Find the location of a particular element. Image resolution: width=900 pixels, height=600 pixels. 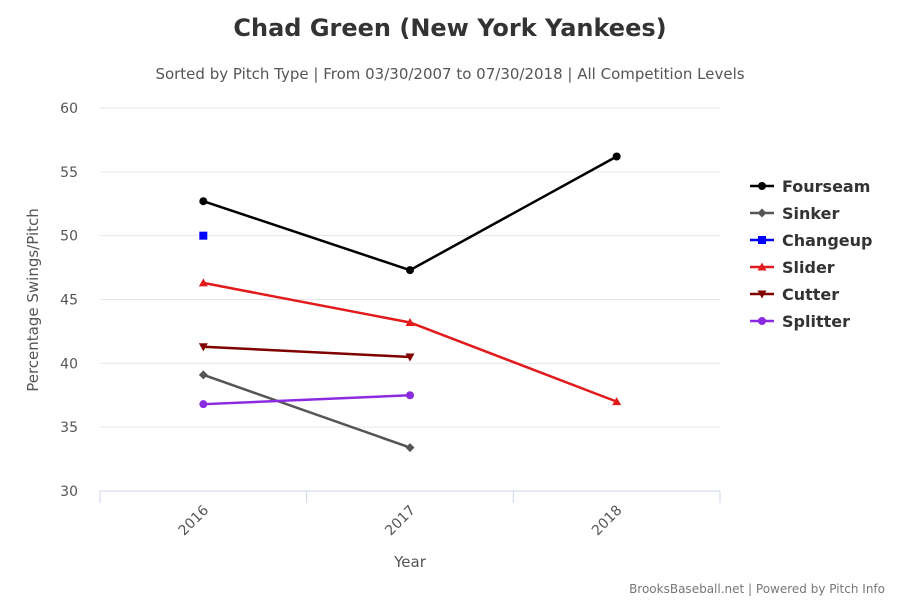

legend-item-cutter: Cutter is located at coordinates (794, 294).